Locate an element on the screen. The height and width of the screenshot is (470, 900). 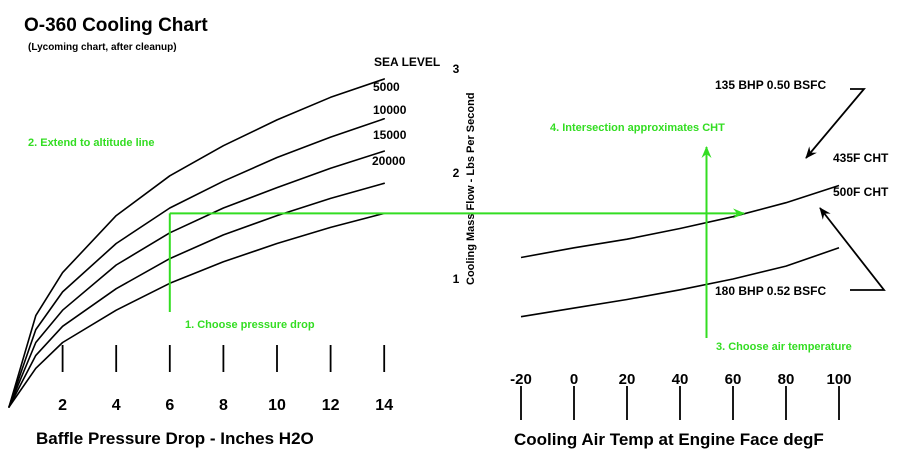
left-x-tick-label-2: 2 is located at coordinates (62, 405).